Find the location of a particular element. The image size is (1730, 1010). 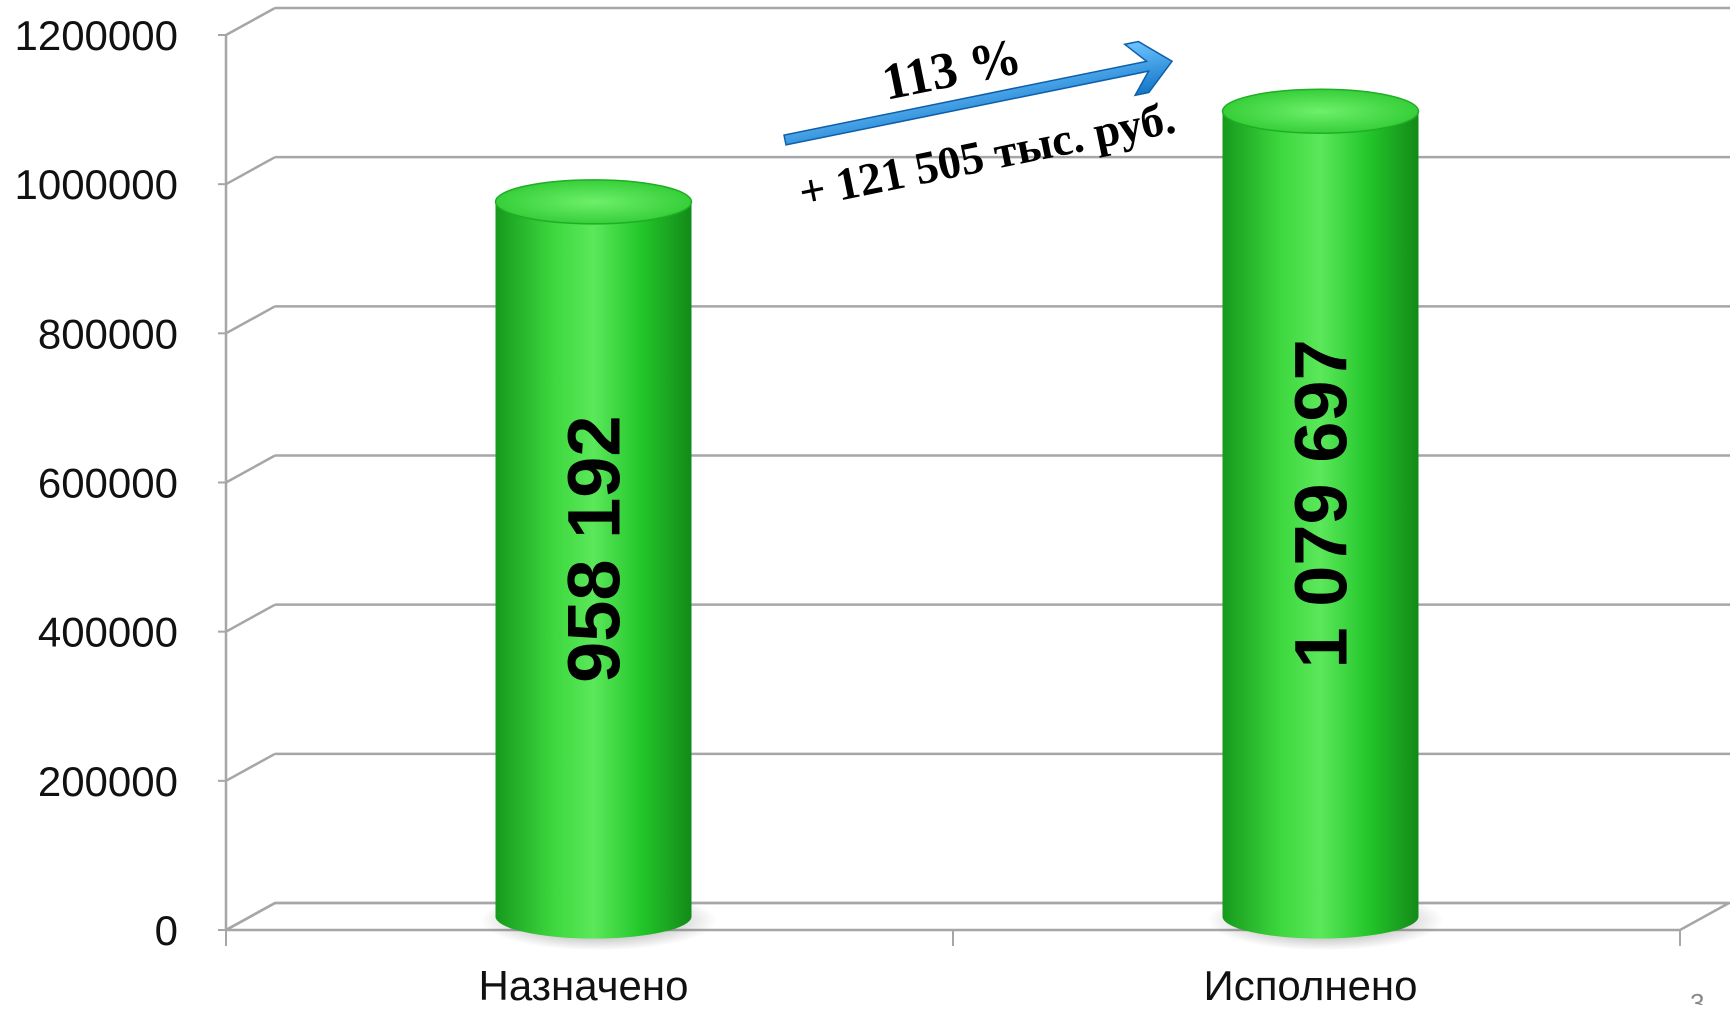

x-axis-categories: Назначено Исполнено is located at coordinates (948, 985).